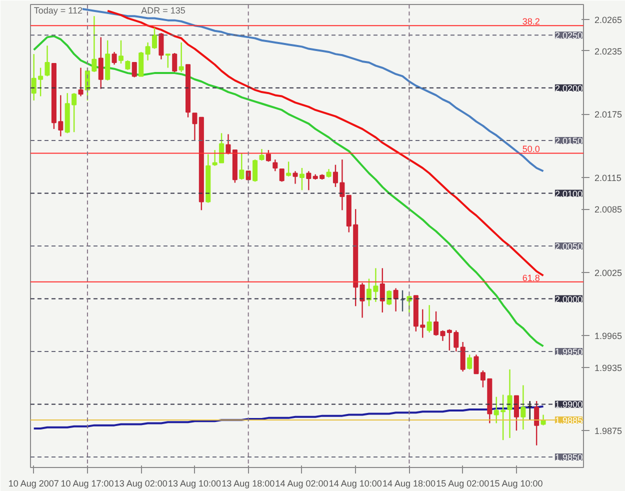 This screenshot has width=625, height=491. I want to click on x-tick-label: 15 Aug 02:00, so click(463, 483).